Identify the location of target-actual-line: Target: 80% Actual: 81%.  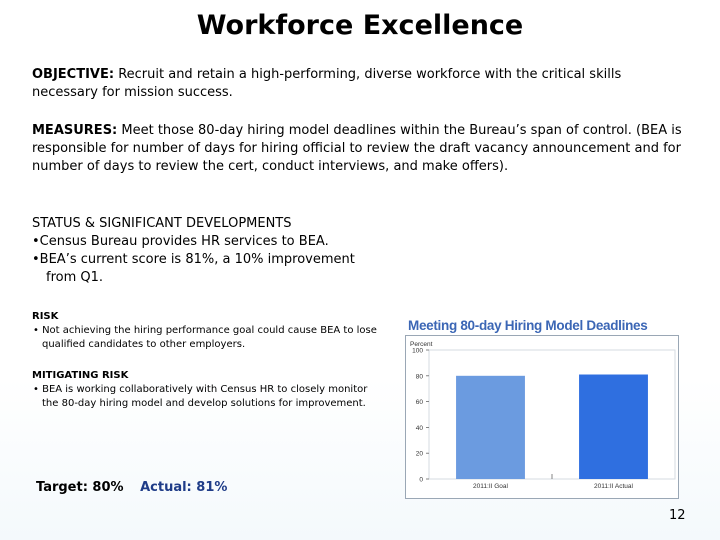
(131, 487).